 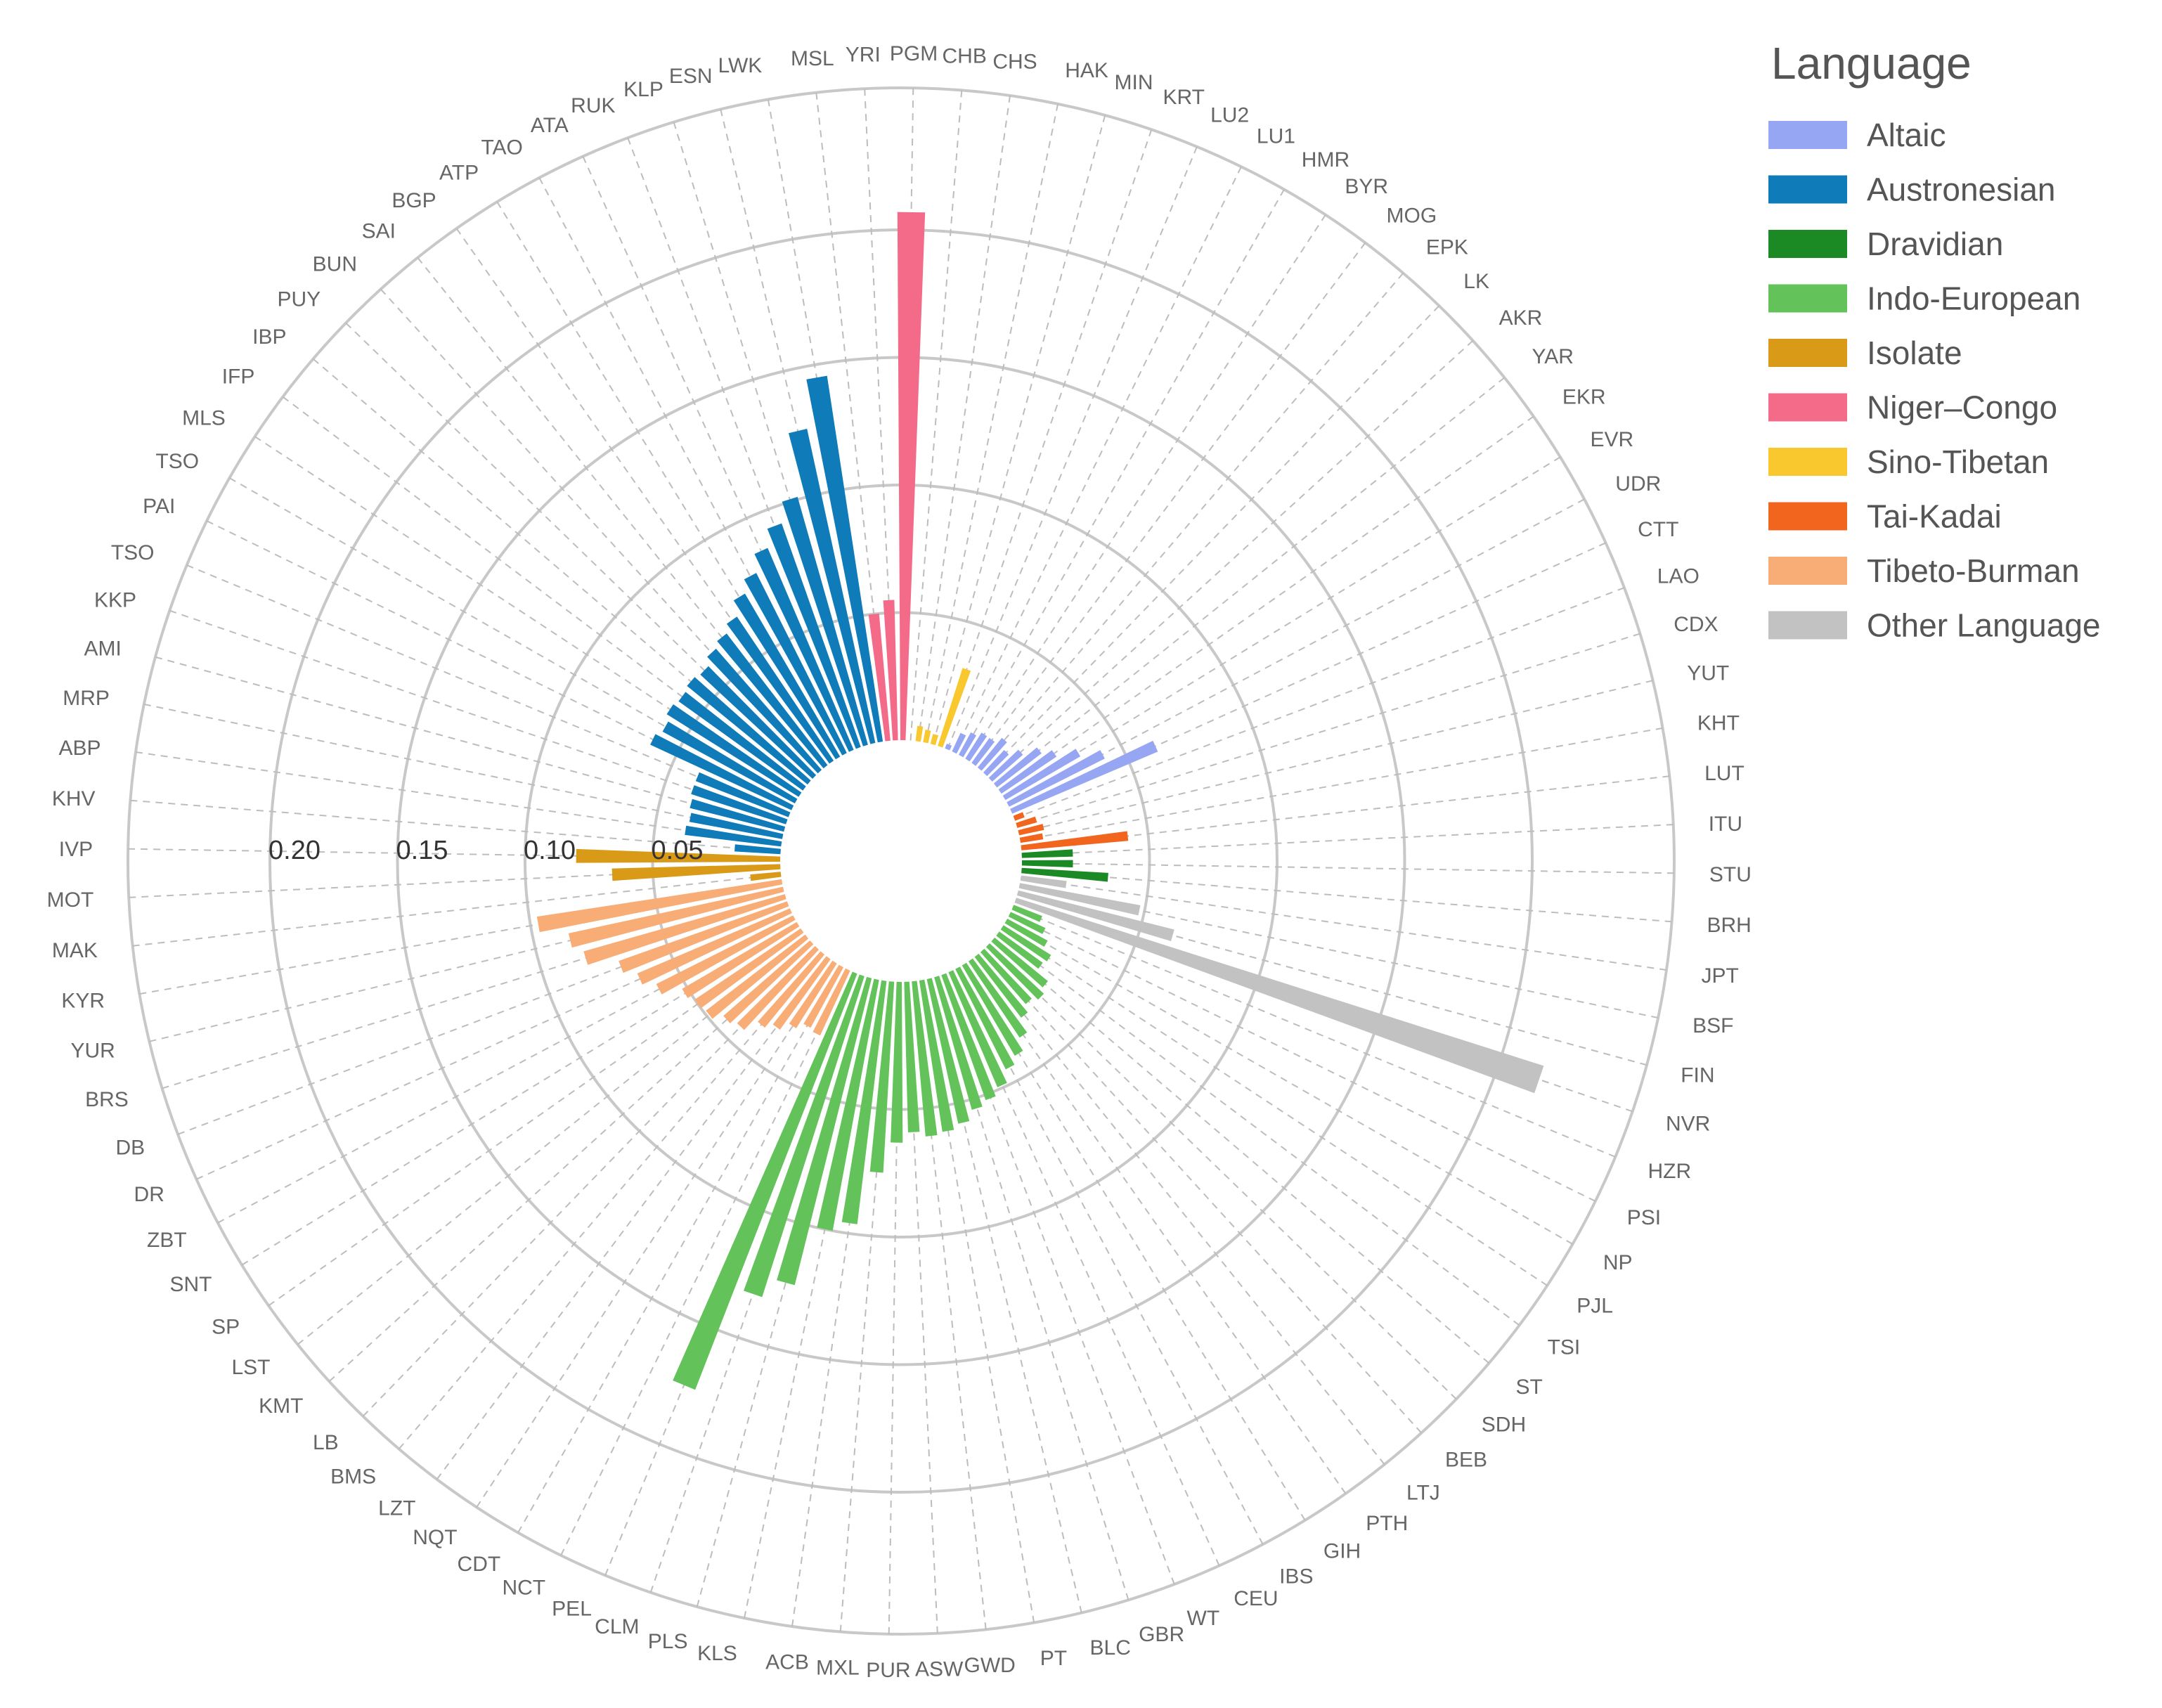 I want to click on bar-gwd, so click(x=925, y=1059).